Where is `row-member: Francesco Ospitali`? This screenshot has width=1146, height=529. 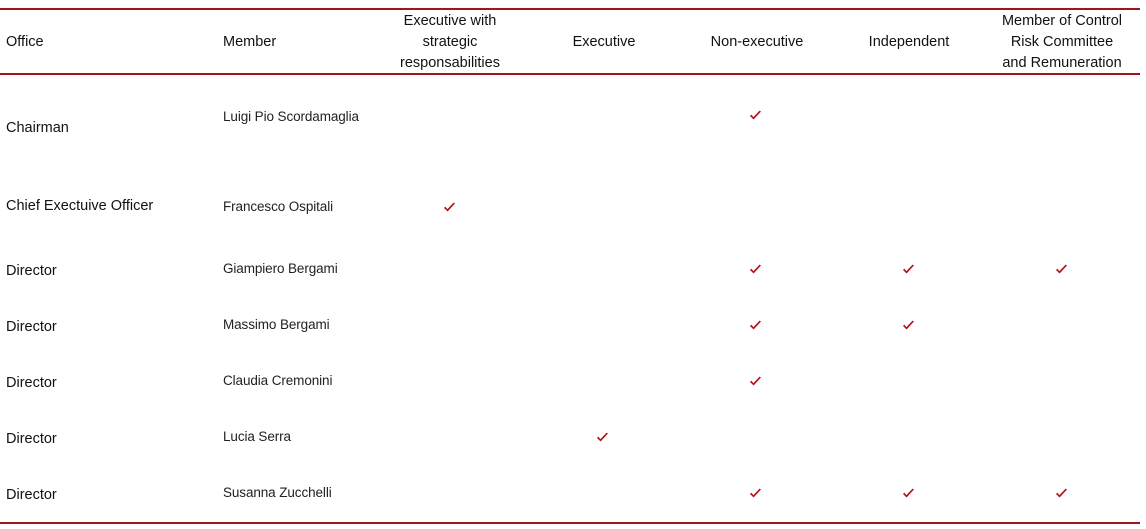 row-member: Francesco Ospitali is located at coordinates (278, 206).